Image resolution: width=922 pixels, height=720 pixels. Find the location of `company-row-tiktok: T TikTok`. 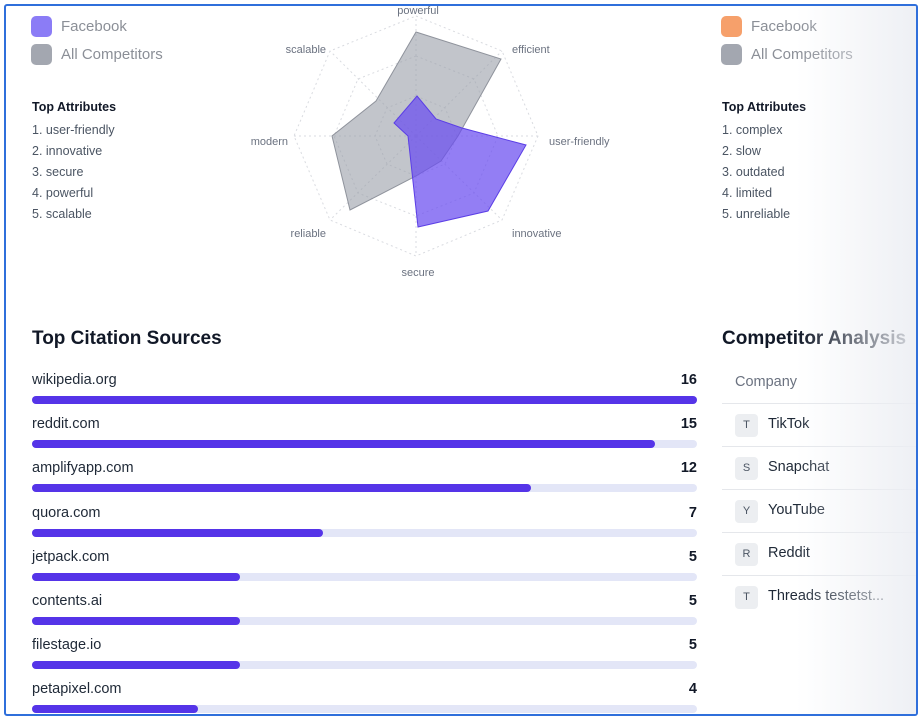

company-row-tiktok: T TikTok is located at coordinates (819, 425).